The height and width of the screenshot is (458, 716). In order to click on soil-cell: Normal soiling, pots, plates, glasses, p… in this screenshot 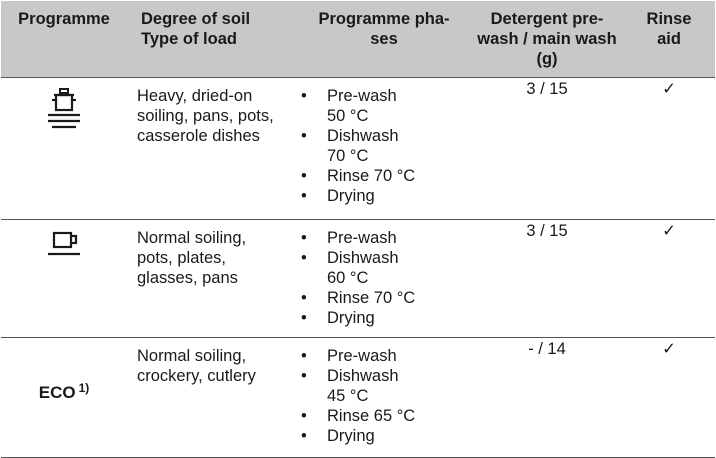, I will do `click(212, 278)`.